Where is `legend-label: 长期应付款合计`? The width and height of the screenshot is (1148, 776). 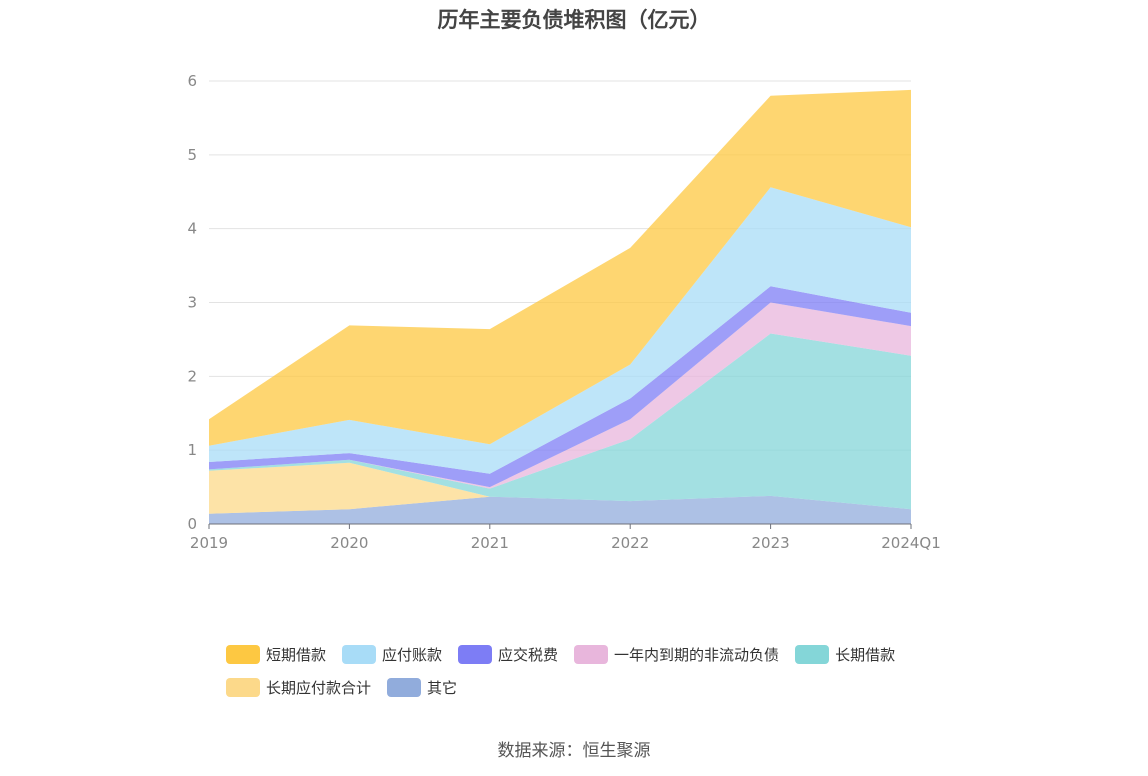 legend-label: 长期应付款合计 is located at coordinates (319, 688).